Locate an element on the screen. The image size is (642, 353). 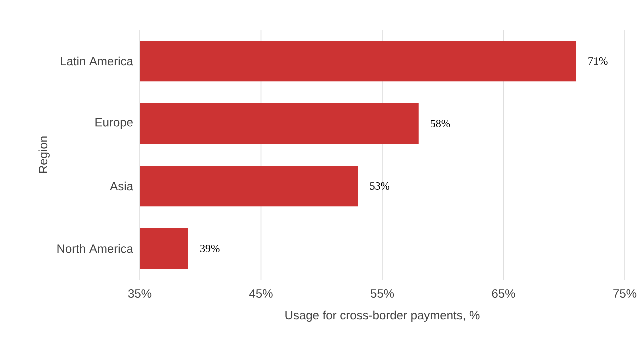
x-tick-label: 75% is located at coordinates (625, 294).